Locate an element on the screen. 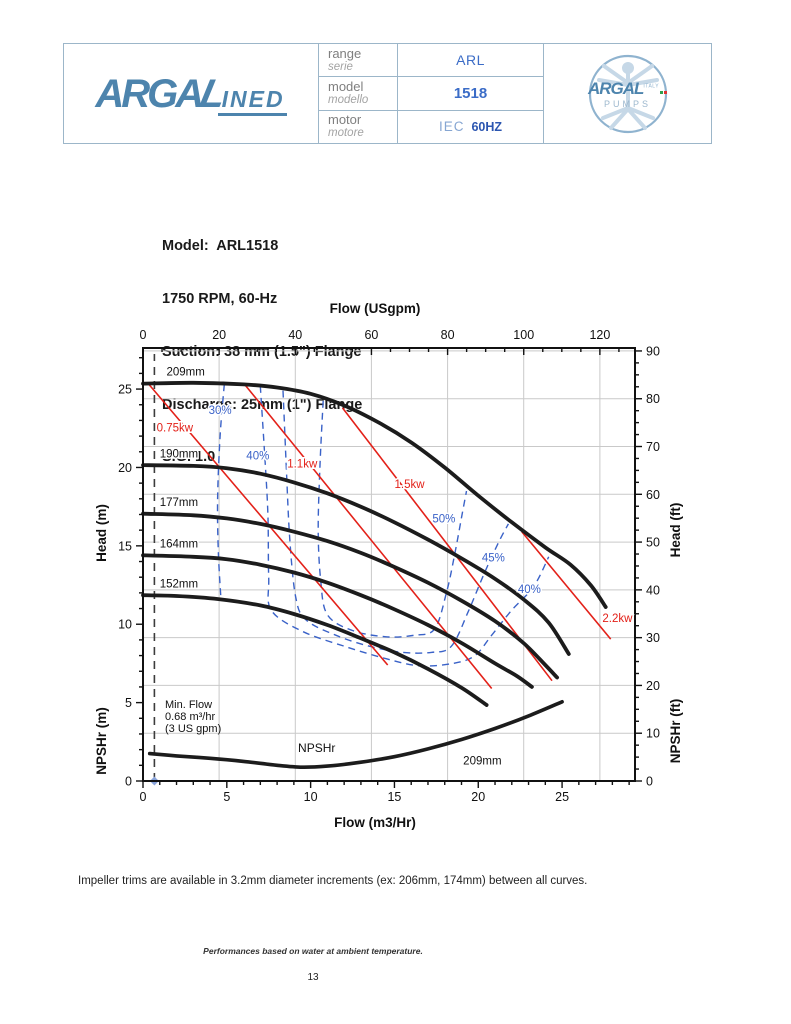 This screenshot has width=791, height=1024. header-spec-rows: range serie ARL model modello 1518 motor is located at coordinates (431, 93).